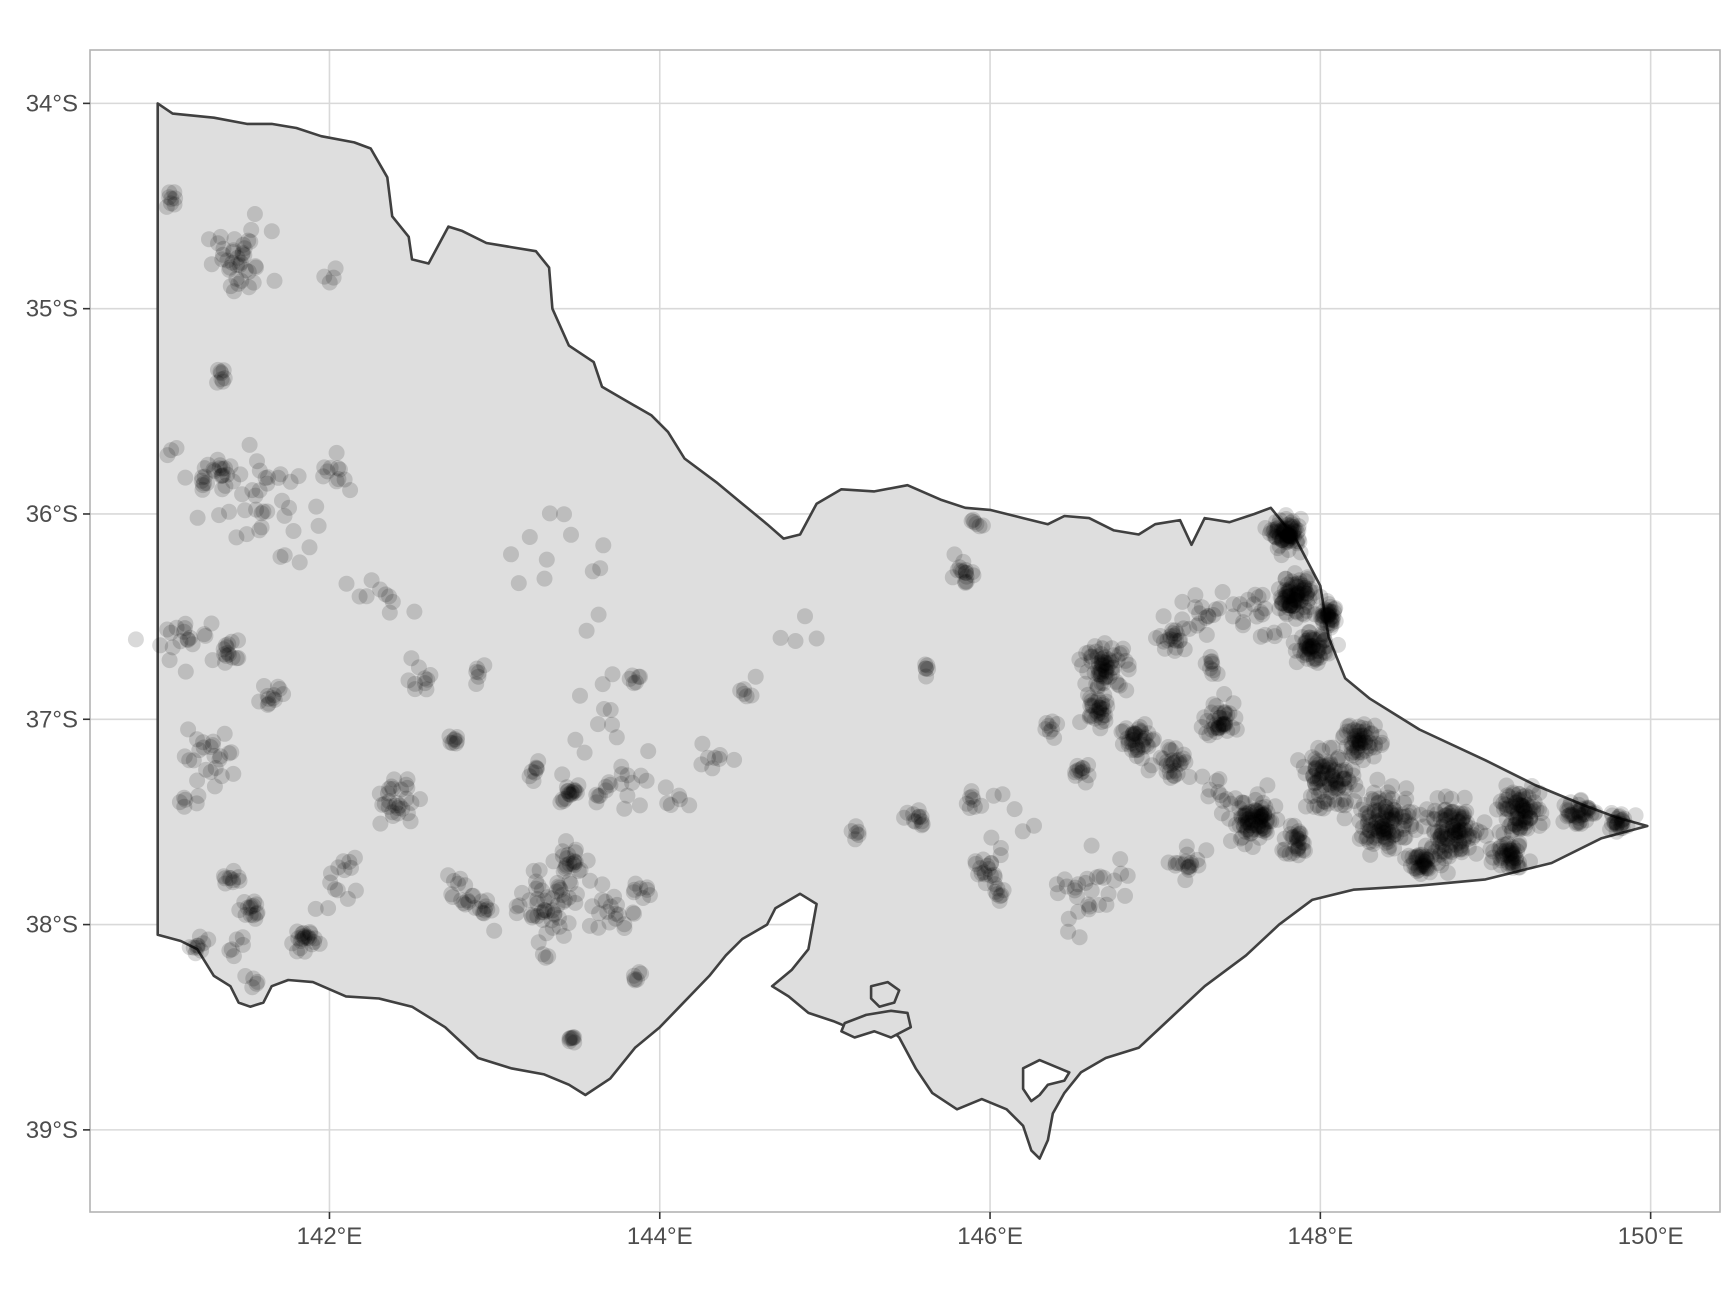 The height and width of the screenshot is (1296, 1728). I want to click on y-tick-label: 37°S, so click(52, 719).